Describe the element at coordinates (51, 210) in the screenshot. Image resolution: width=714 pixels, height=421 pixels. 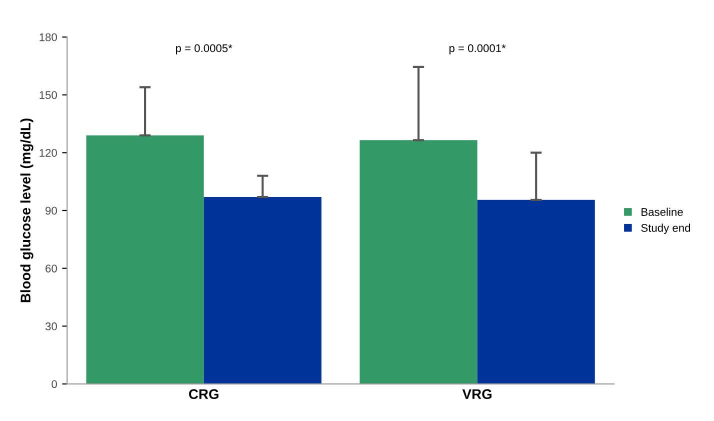
I see `y-tick-label: 90` at that location.